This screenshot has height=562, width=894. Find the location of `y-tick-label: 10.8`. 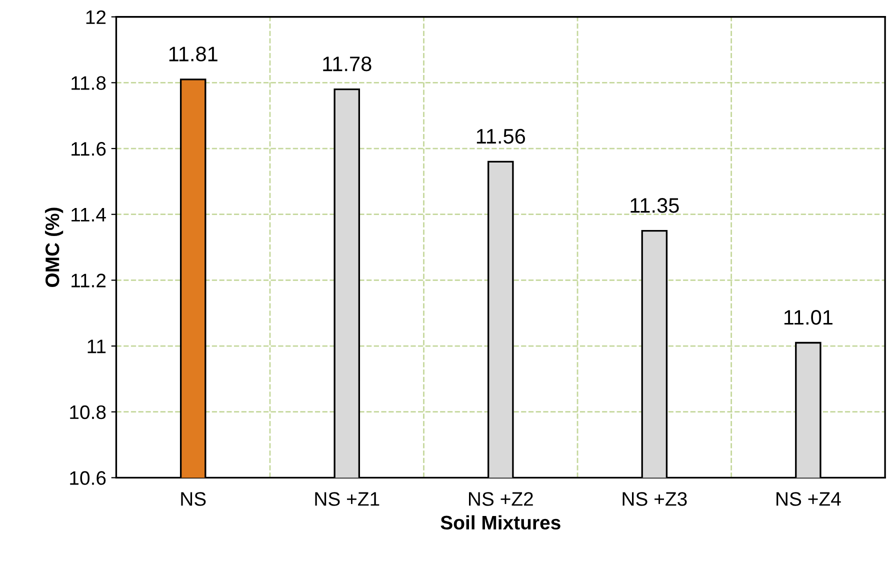

y-tick-label: 10.8 is located at coordinates (88, 412).